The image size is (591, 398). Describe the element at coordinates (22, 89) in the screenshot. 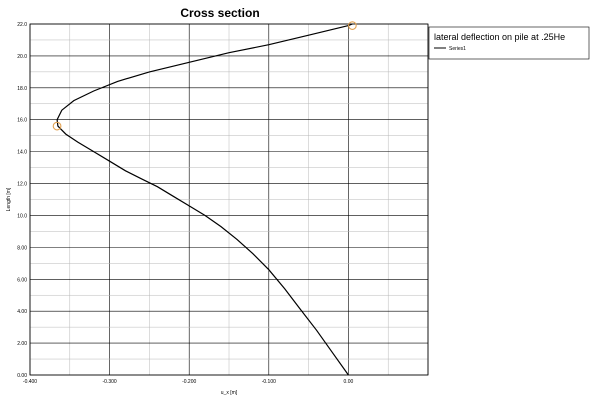

I see `y-tick-label: 18.0` at that location.